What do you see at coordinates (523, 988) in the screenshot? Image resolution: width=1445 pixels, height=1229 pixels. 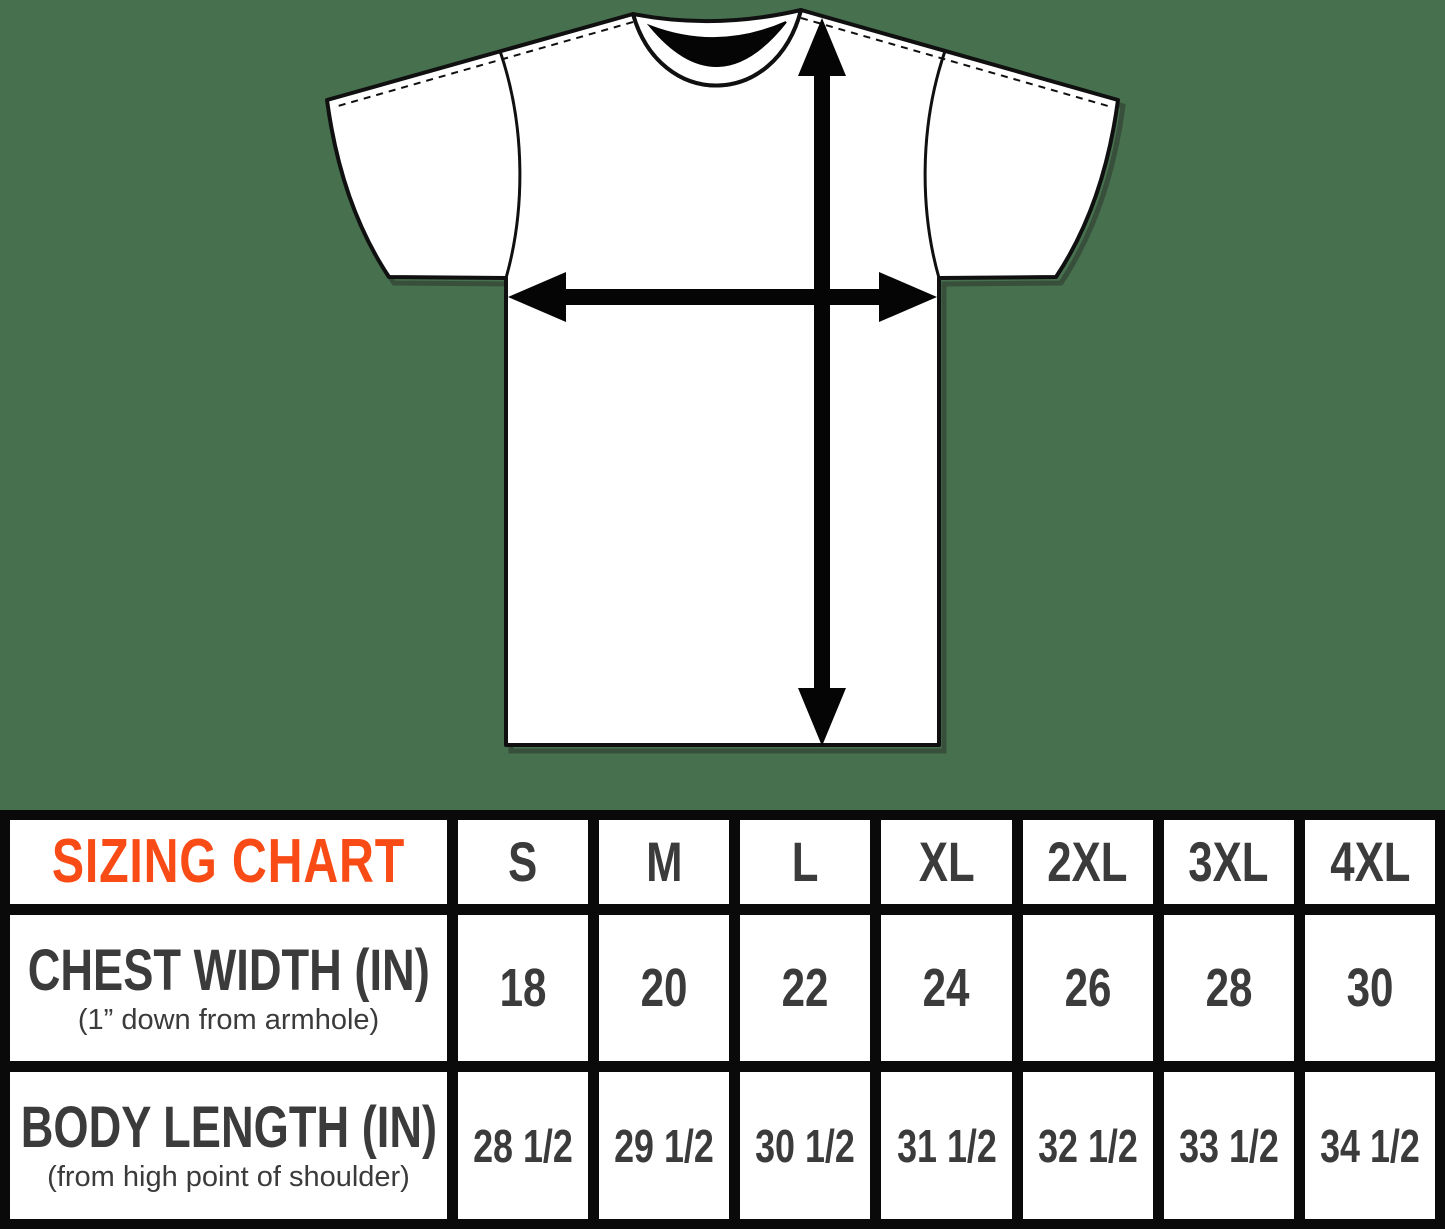 I see `chest-width-value-s: 18` at bounding box center [523, 988].